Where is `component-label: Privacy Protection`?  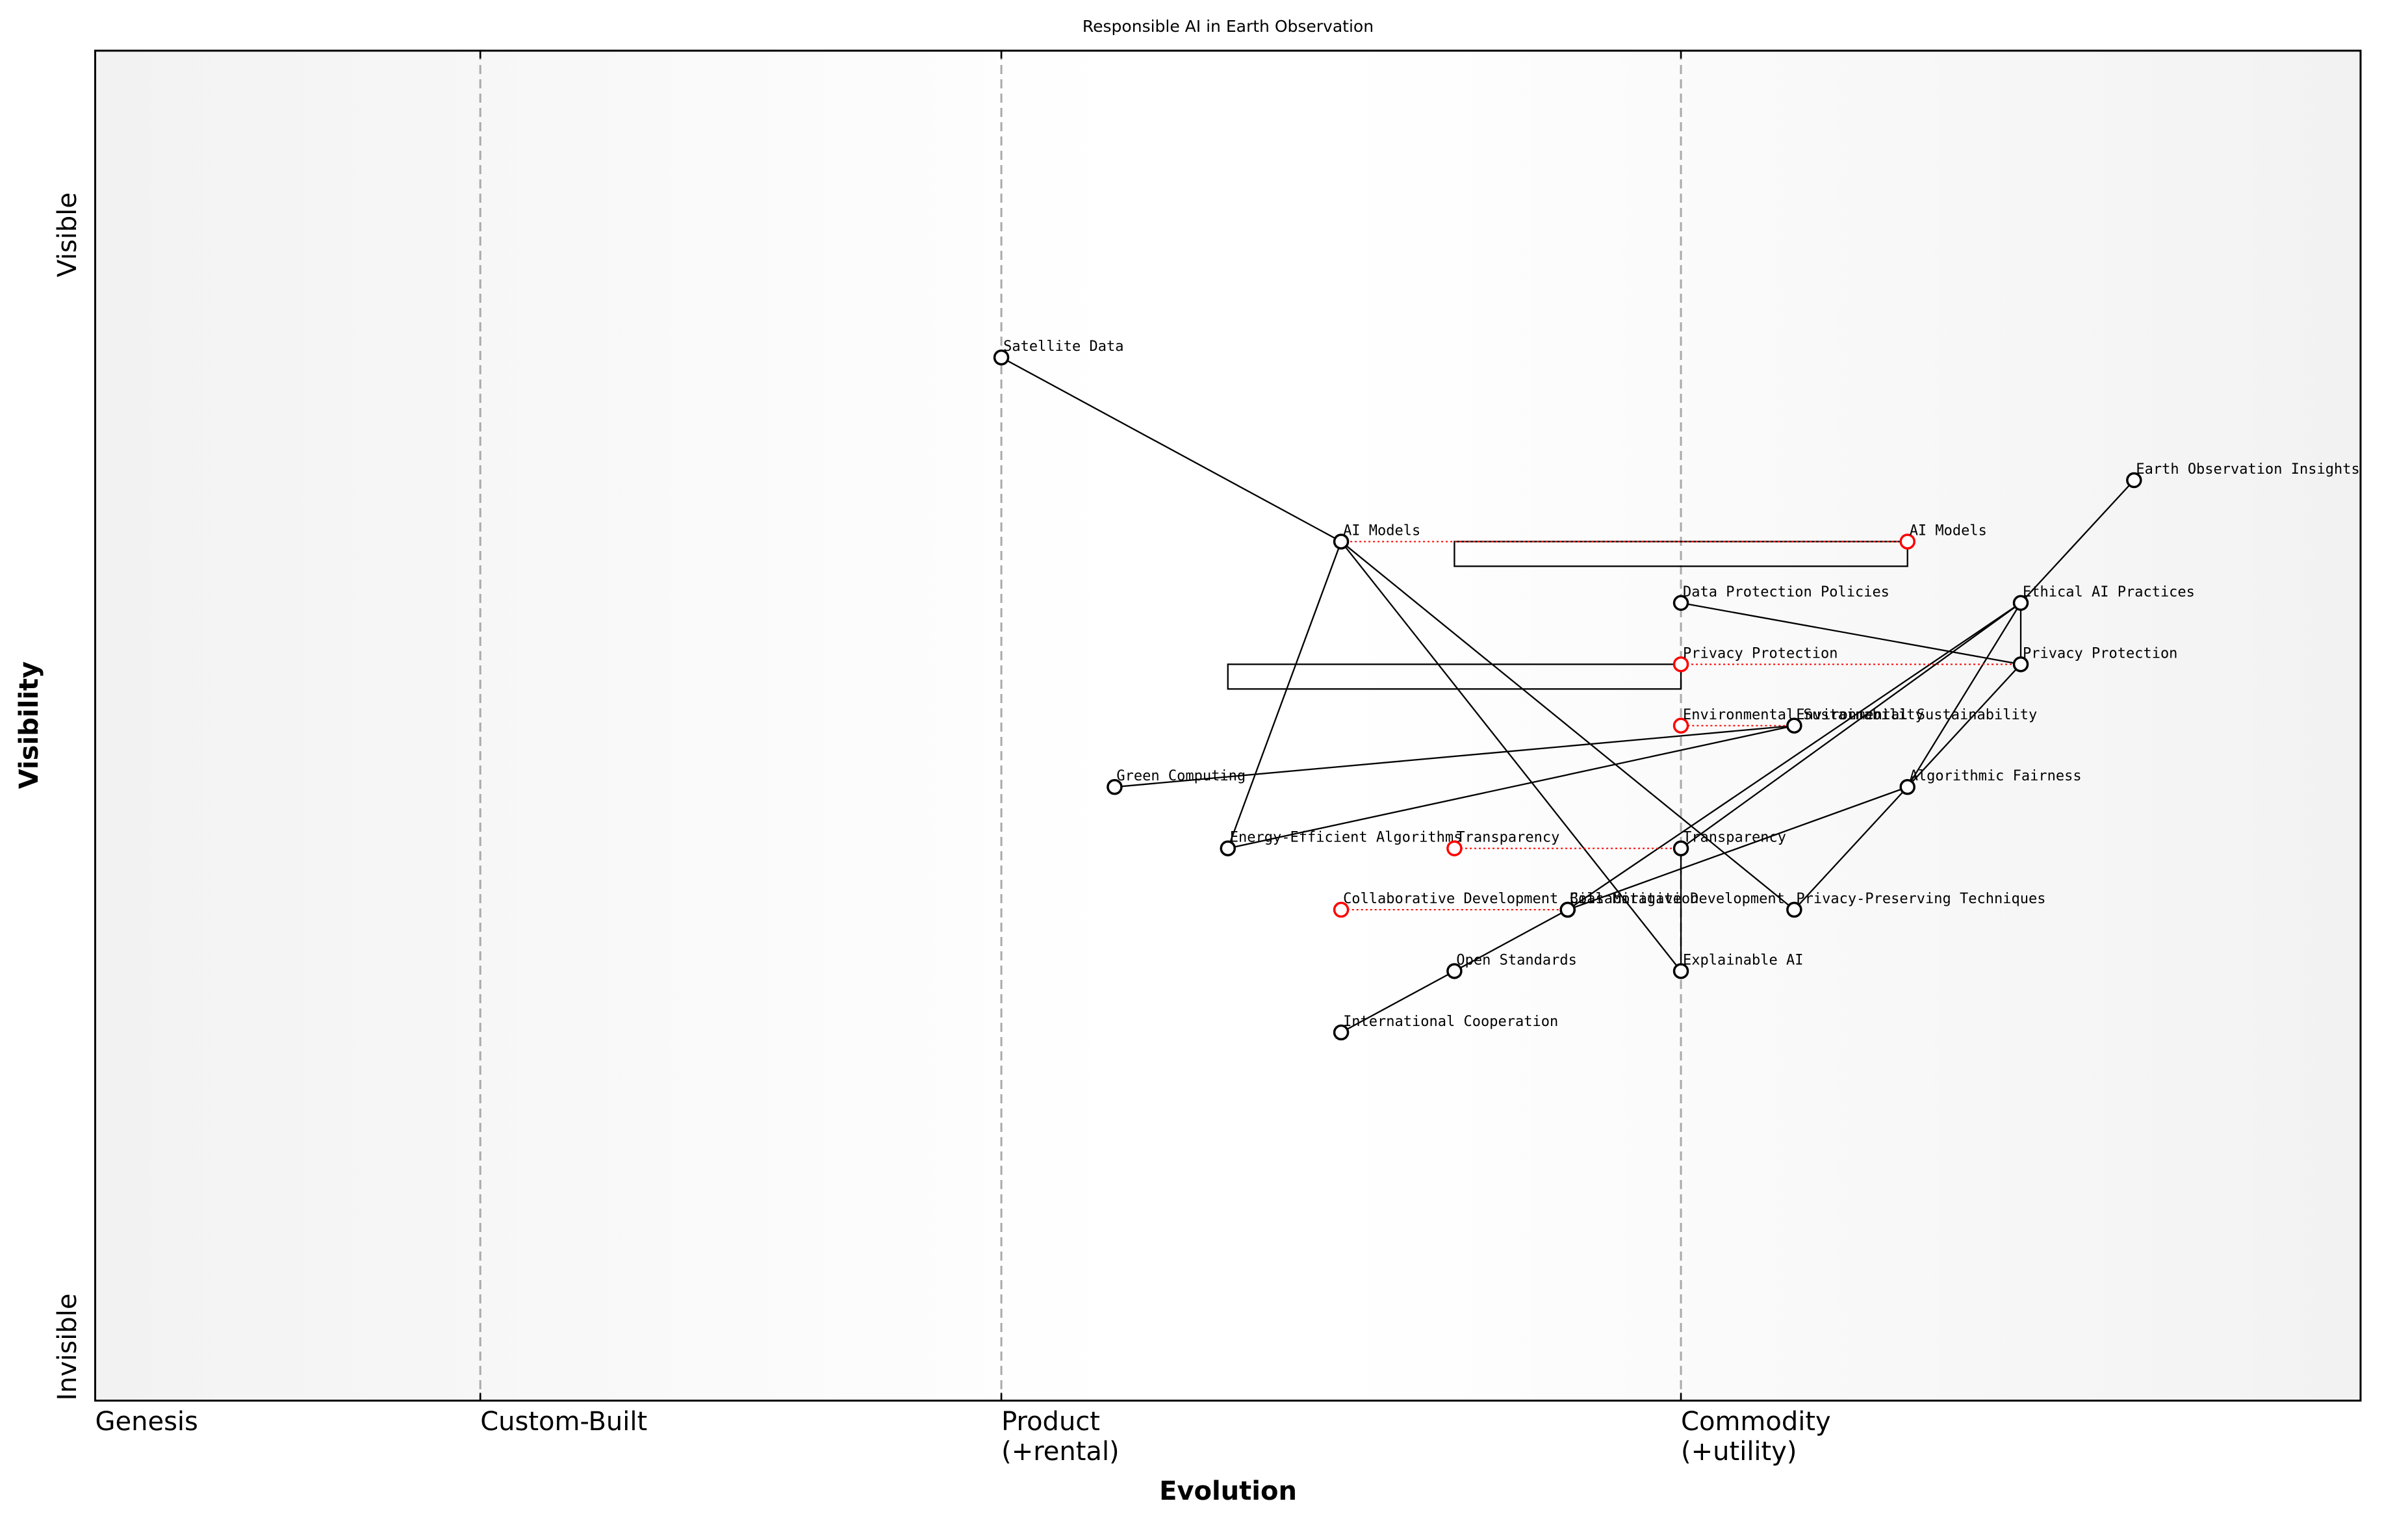
component-label: Privacy Protection is located at coordinates (2100, 653).